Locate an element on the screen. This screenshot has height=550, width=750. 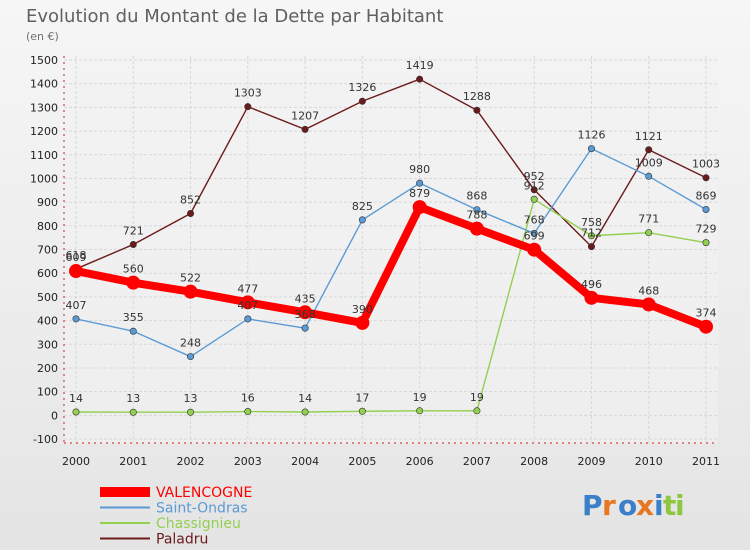
y-tick-label: 1000 is located at coordinates (44, 178).